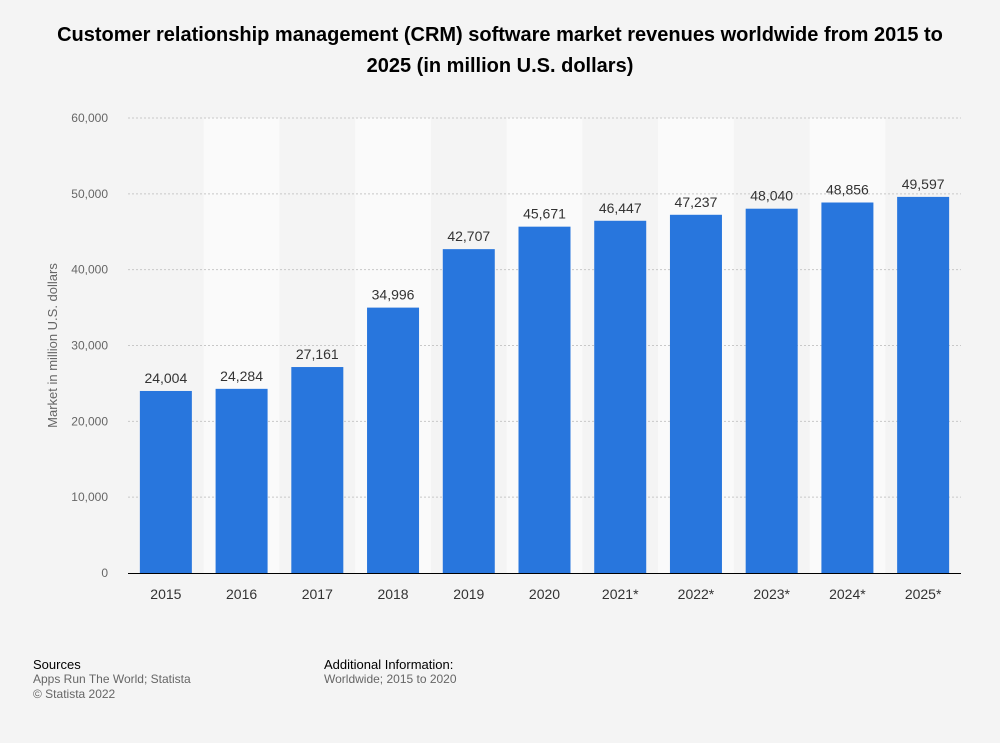  I want to click on x-tick-label: 2021*, so click(620, 594).